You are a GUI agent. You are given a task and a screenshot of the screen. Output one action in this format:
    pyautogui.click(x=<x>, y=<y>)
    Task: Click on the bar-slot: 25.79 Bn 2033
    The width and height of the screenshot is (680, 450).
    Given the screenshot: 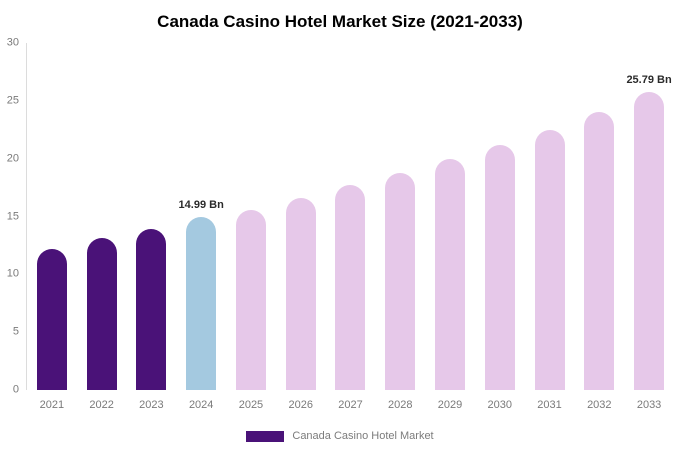 What is the action you would take?
    pyautogui.click(x=649, y=227)
    